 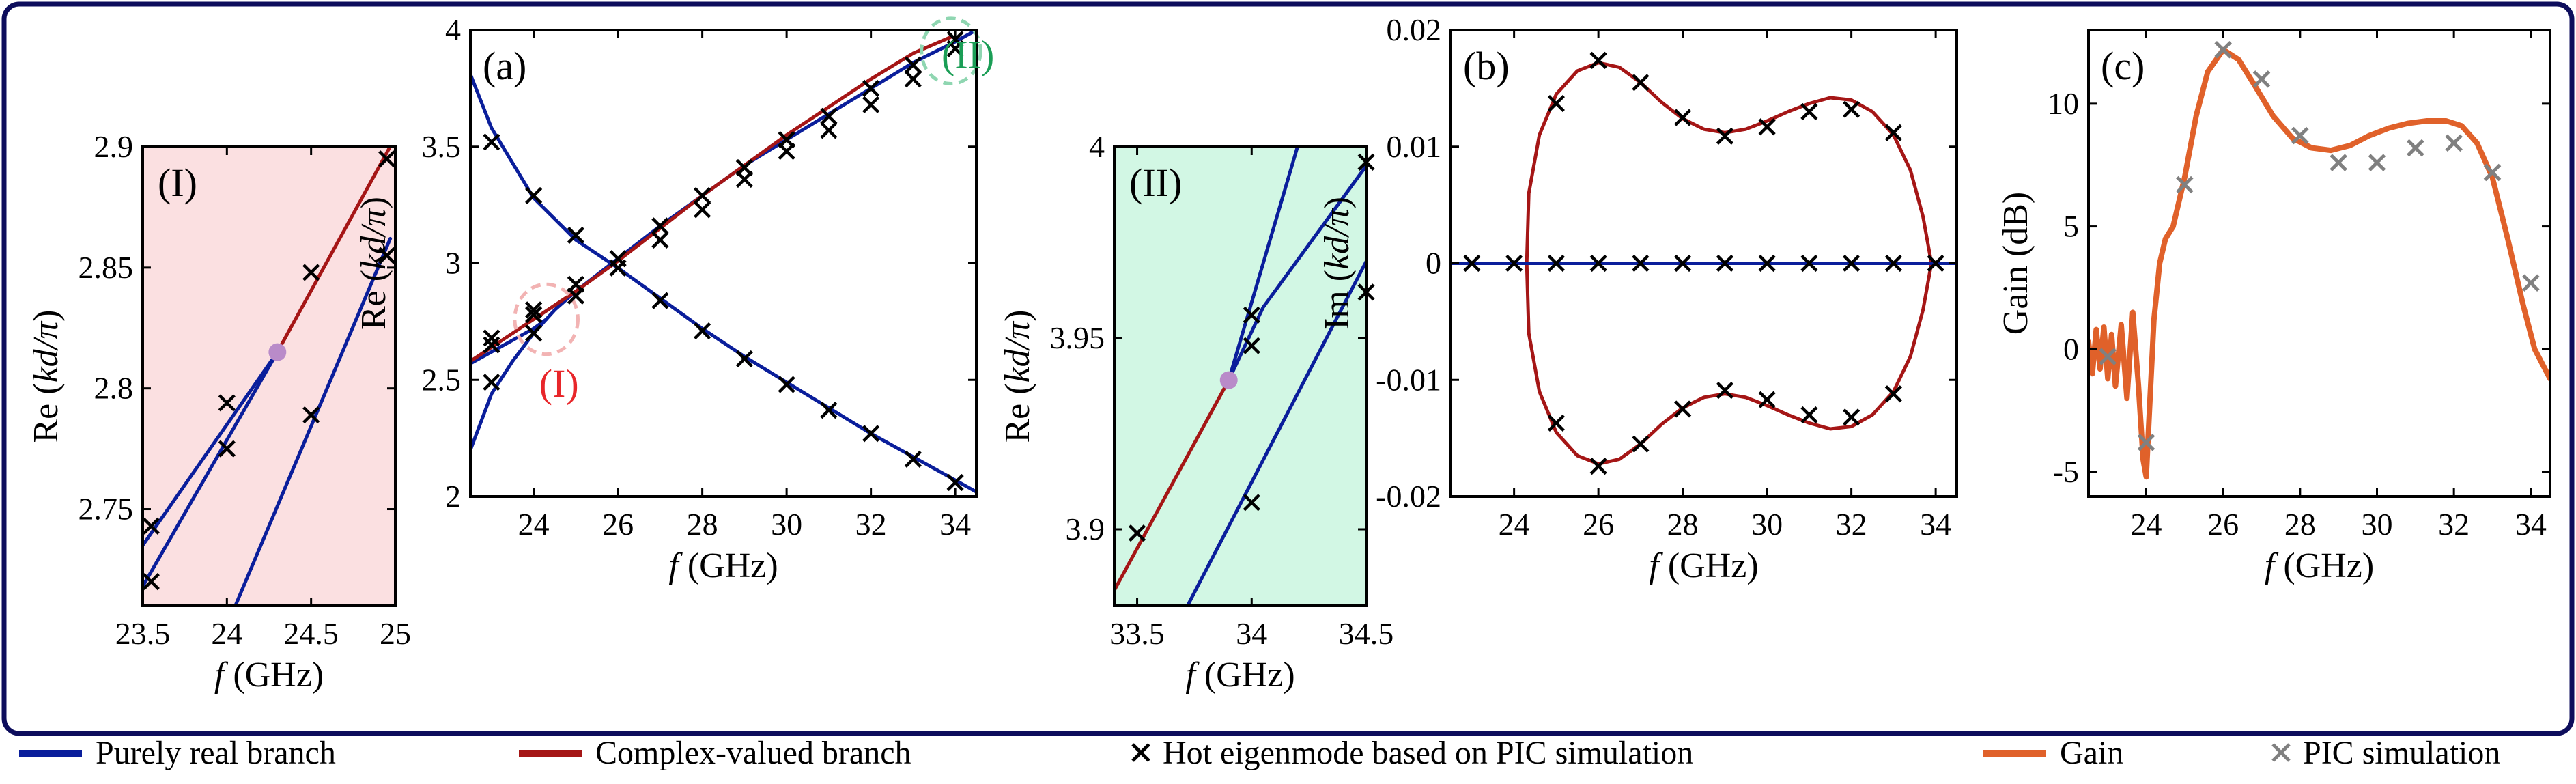 What do you see at coordinates (1486, 66) in the screenshot?
I see `panel-label: (b)` at bounding box center [1486, 66].